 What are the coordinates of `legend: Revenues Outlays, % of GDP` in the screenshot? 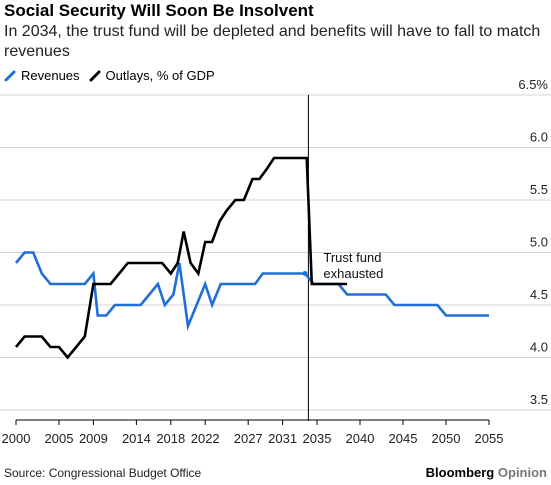 It's located at (114, 75).